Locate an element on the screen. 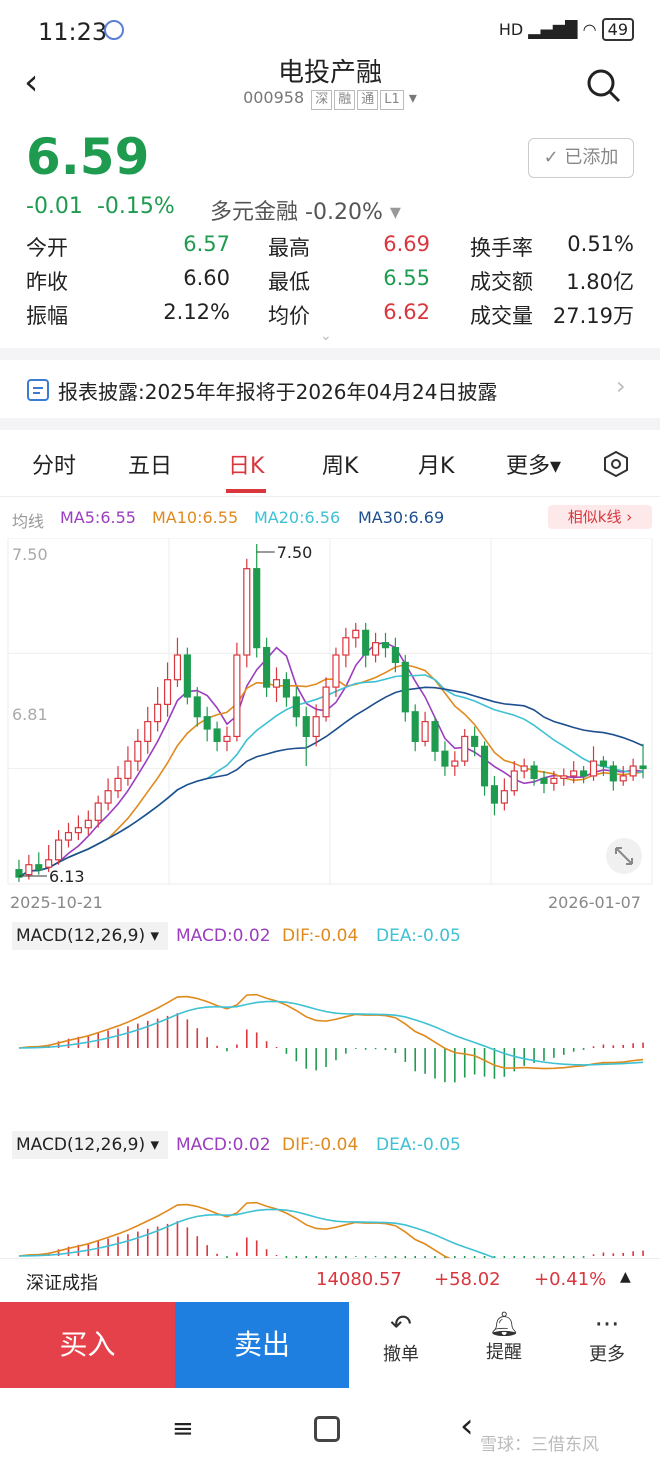 This screenshot has width=660, height=1467. tab-intraday: 分时 is located at coordinates (54, 466).